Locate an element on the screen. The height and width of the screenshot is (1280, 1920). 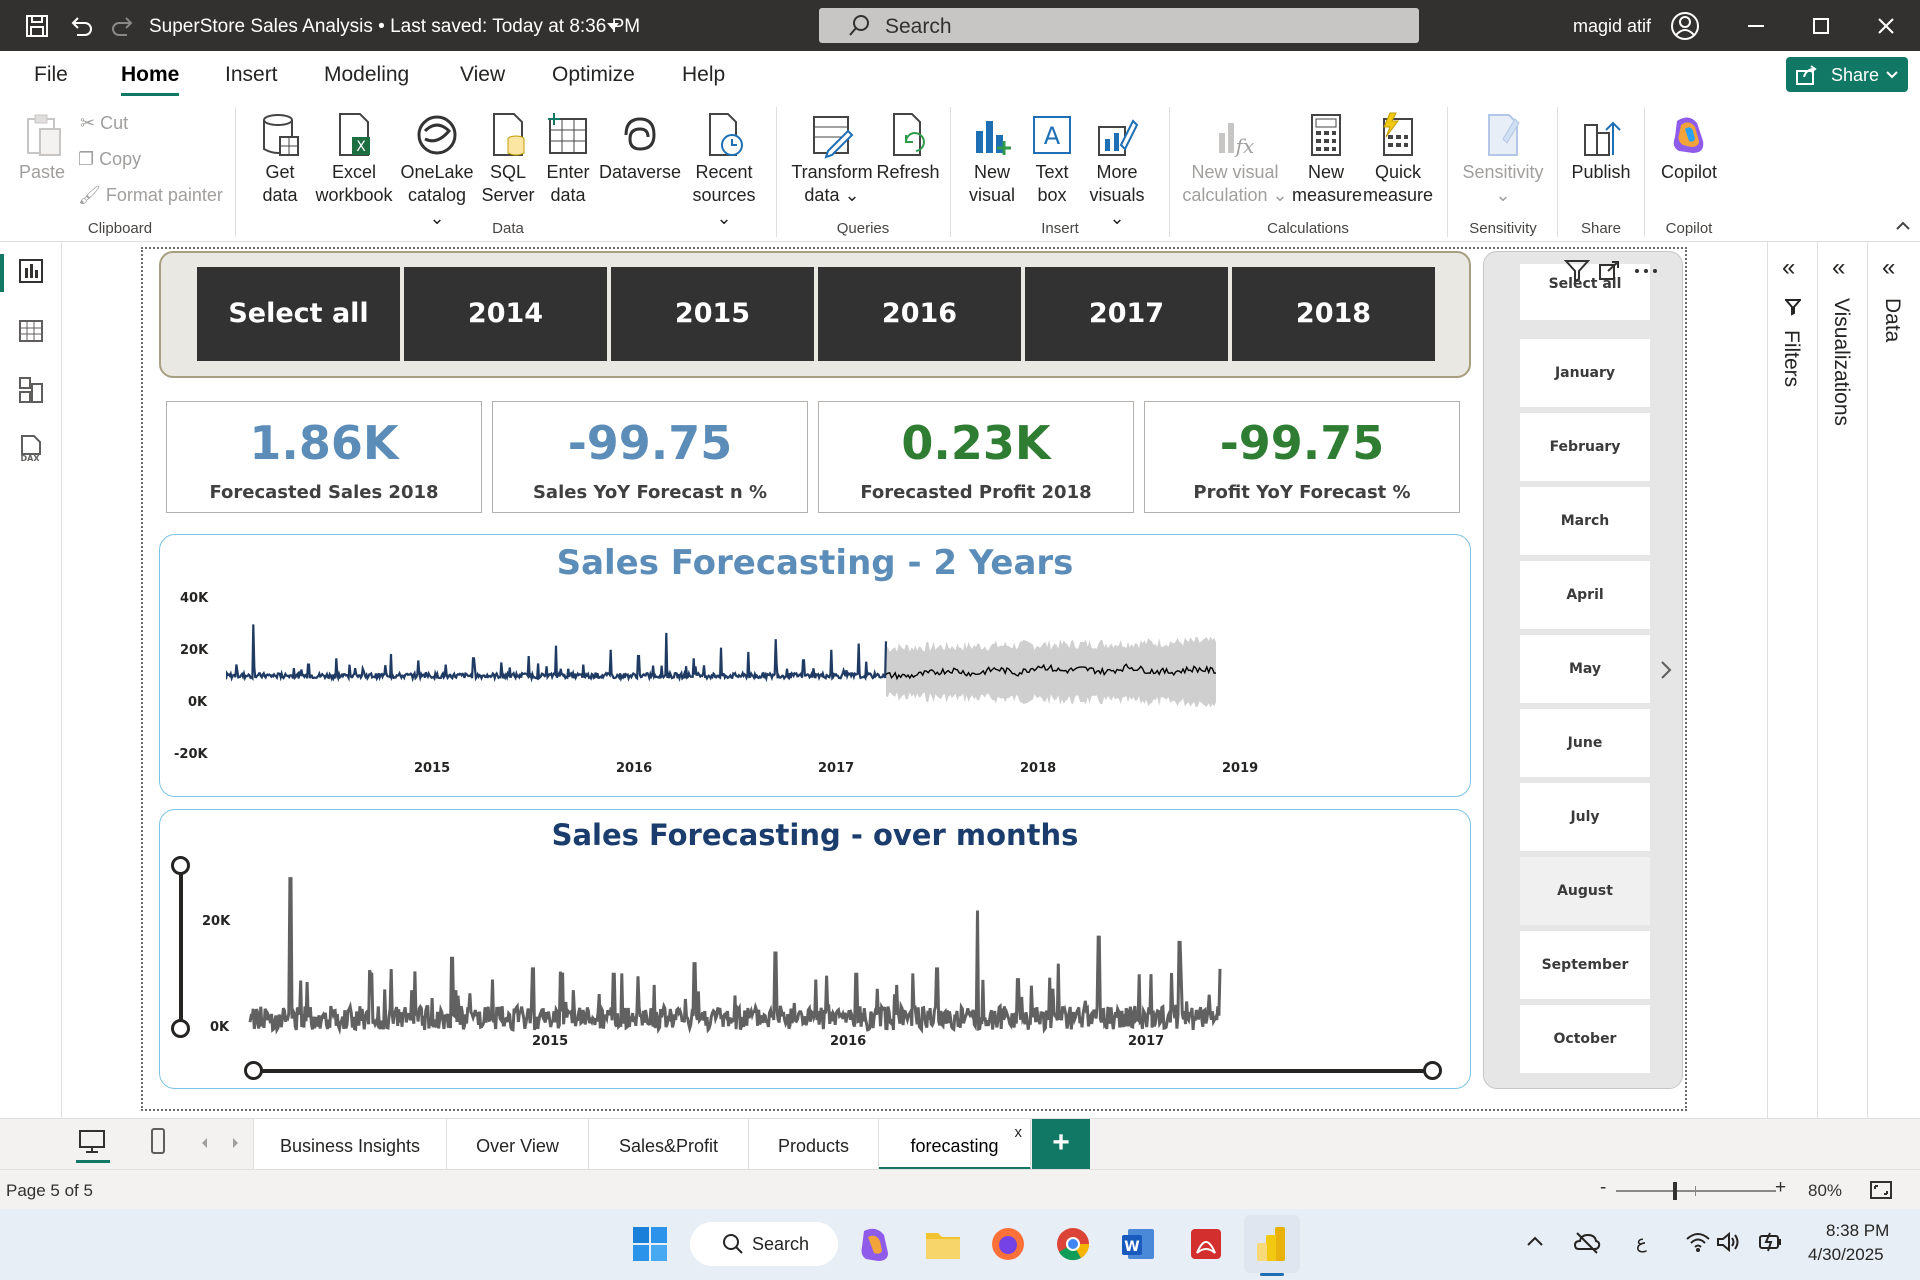
publish-button: Publish is located at coordinates (1601, 147).